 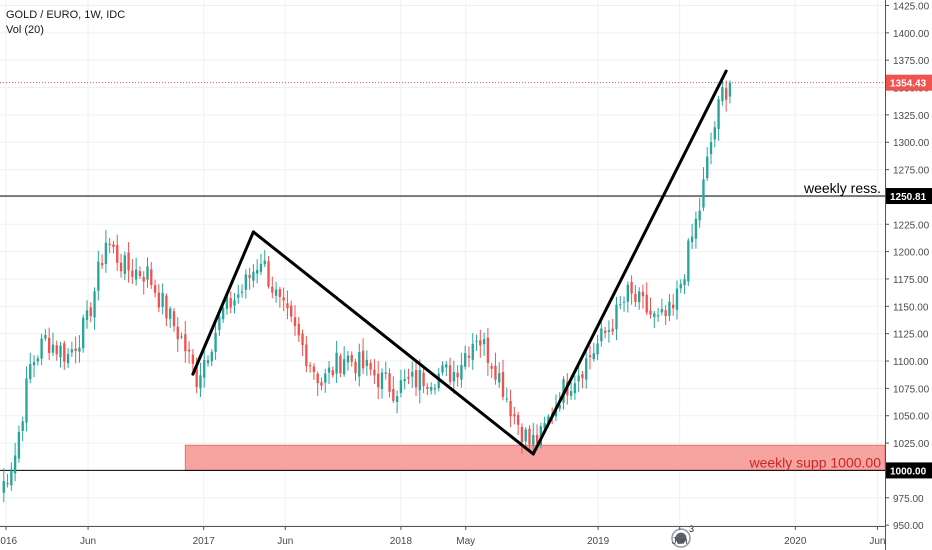 What do you see at coordinates (795, 541) in the screenshot?
I see `time-tick-label: 2020` at bounding box center [795, 541].